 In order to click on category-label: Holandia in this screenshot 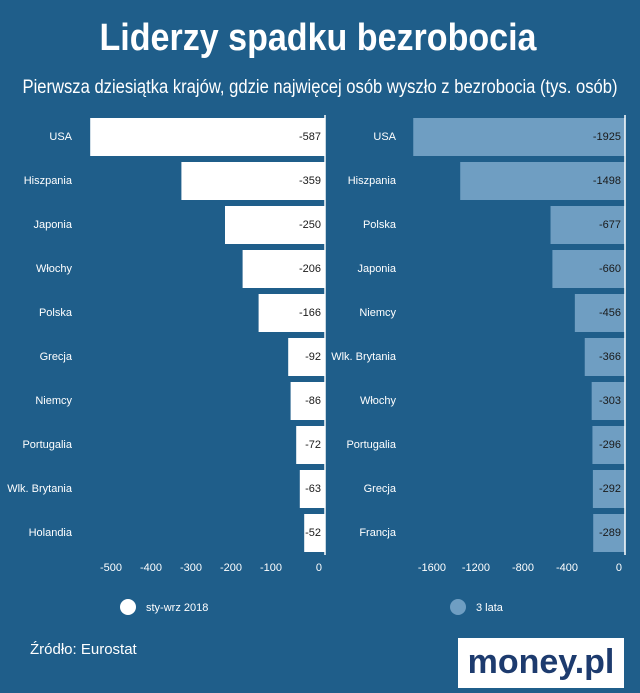, I will do `click(51, 533)`.